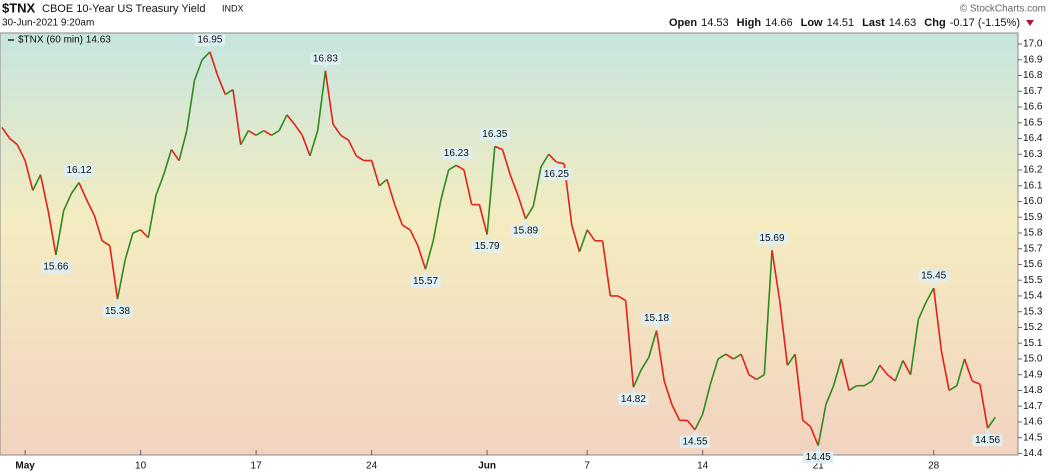  What do you see at coordinates (456, 153) in the screenshot?
I see `annotation: 16.23` at bounding box center [456, 153].